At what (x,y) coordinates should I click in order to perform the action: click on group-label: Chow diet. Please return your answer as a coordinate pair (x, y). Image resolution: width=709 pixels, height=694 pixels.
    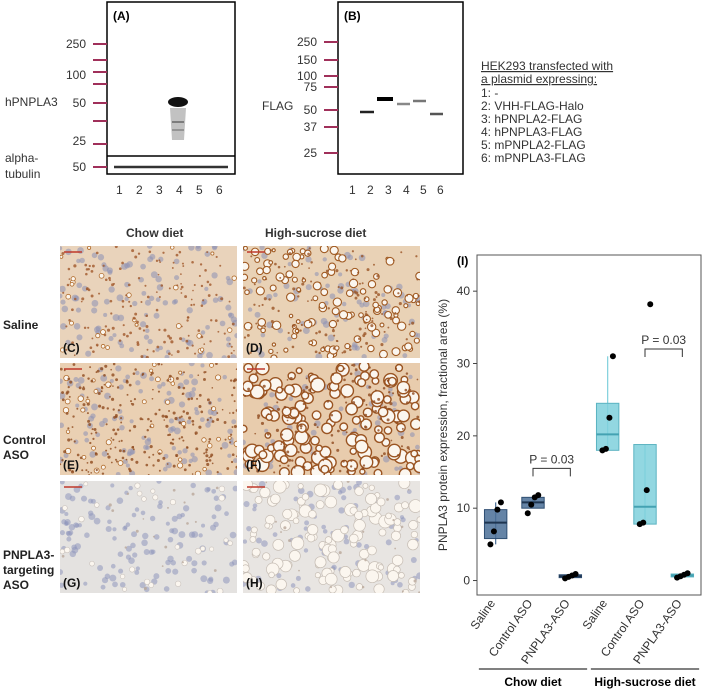
    Looking at the image, I should click on (532, 682).